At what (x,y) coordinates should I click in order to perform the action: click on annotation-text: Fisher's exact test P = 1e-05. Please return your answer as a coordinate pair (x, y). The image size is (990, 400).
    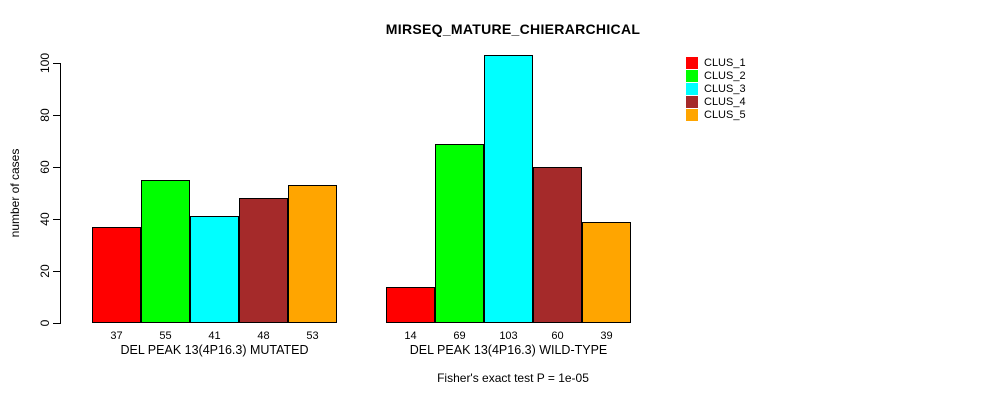
    Looking at the image, I should click on (513, 378).